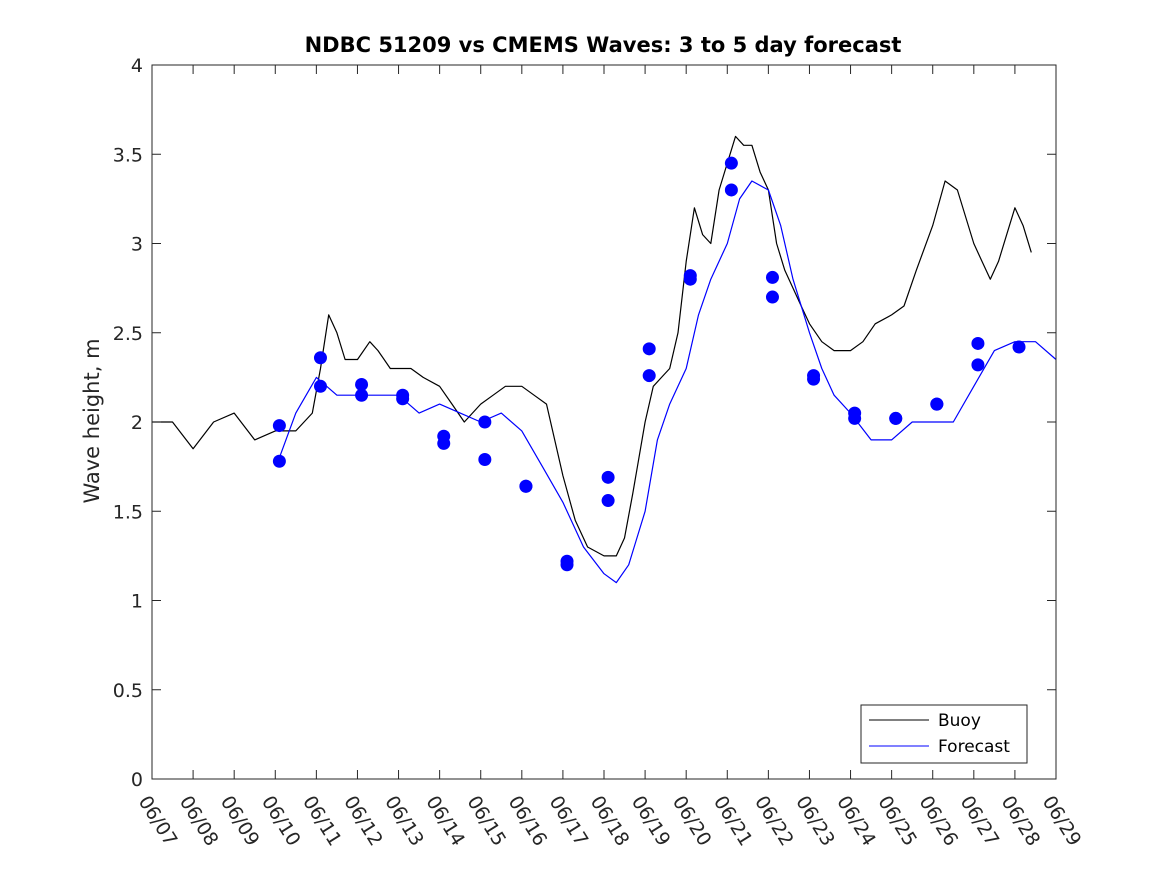  Describe the element at coordinates (404, 821) in the screenshot. I see `x-tick-label: 06/13` at that location.